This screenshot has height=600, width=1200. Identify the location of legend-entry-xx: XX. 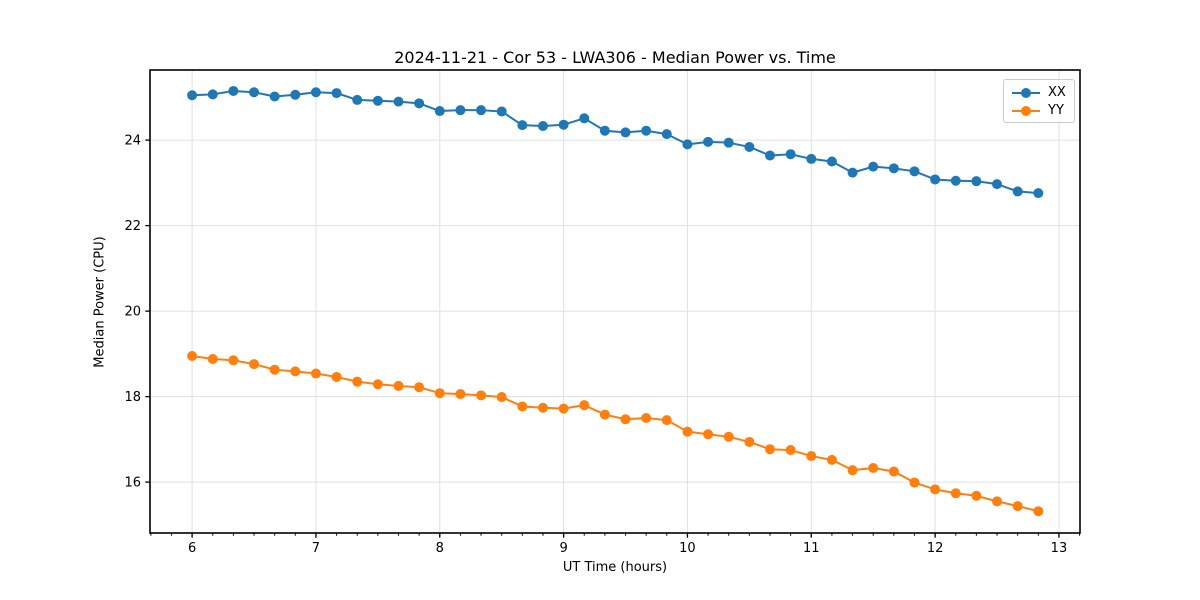
(1038, 93).